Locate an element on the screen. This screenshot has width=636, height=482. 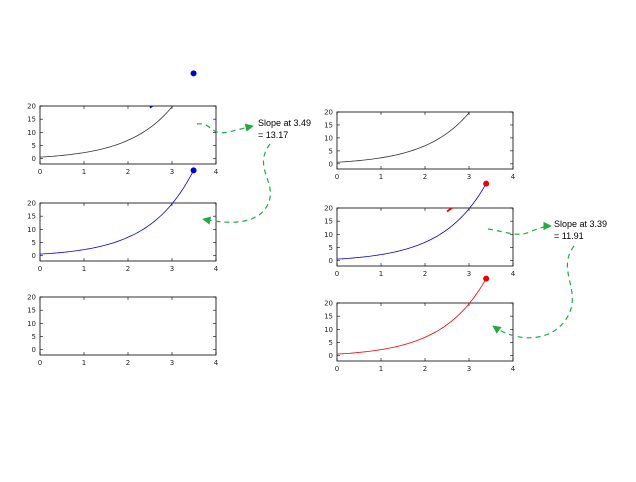
panel-left-bottom: 0 1 2 3 4 0 5 10 15 20 is located at coordinates (123, 331).